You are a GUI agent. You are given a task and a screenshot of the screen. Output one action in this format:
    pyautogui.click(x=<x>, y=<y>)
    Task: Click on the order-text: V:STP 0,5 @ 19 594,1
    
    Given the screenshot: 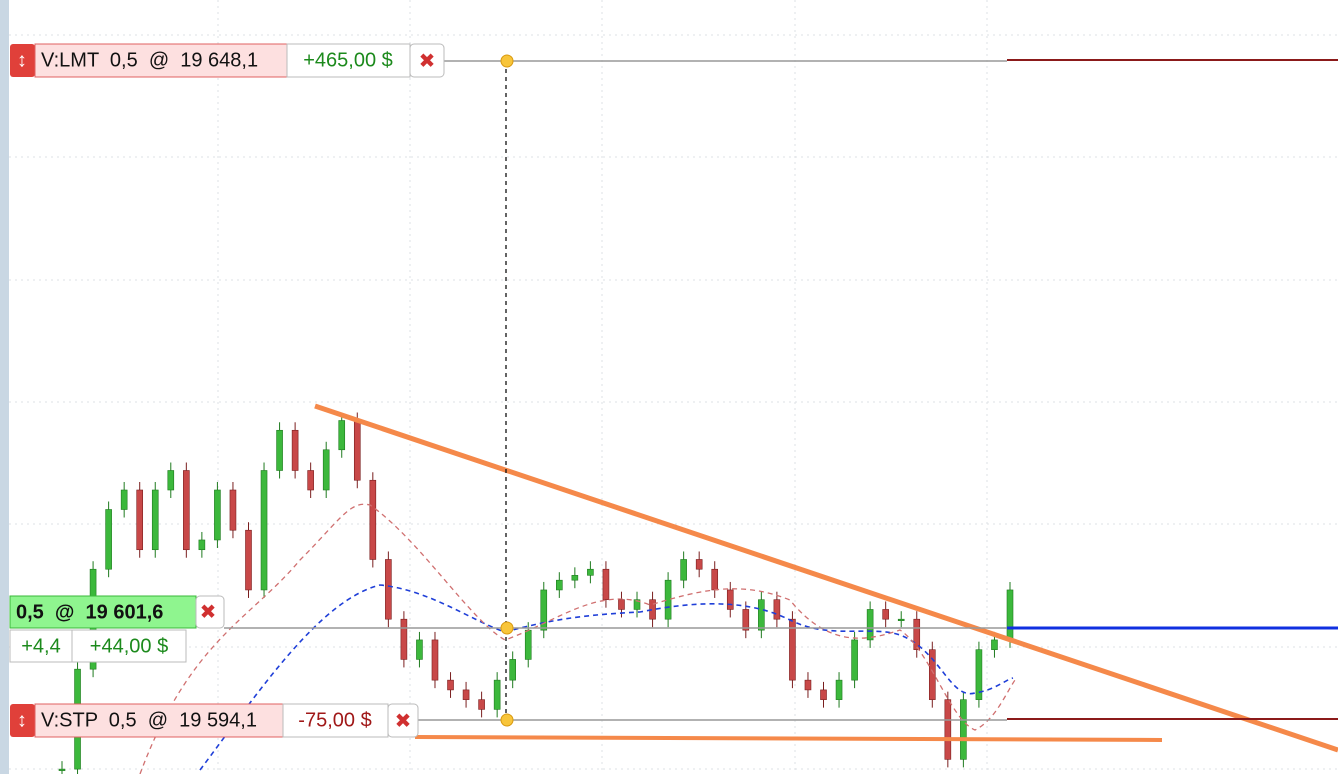 What is the action you would take?
    pyautogui.click(x=149, y=720)
    